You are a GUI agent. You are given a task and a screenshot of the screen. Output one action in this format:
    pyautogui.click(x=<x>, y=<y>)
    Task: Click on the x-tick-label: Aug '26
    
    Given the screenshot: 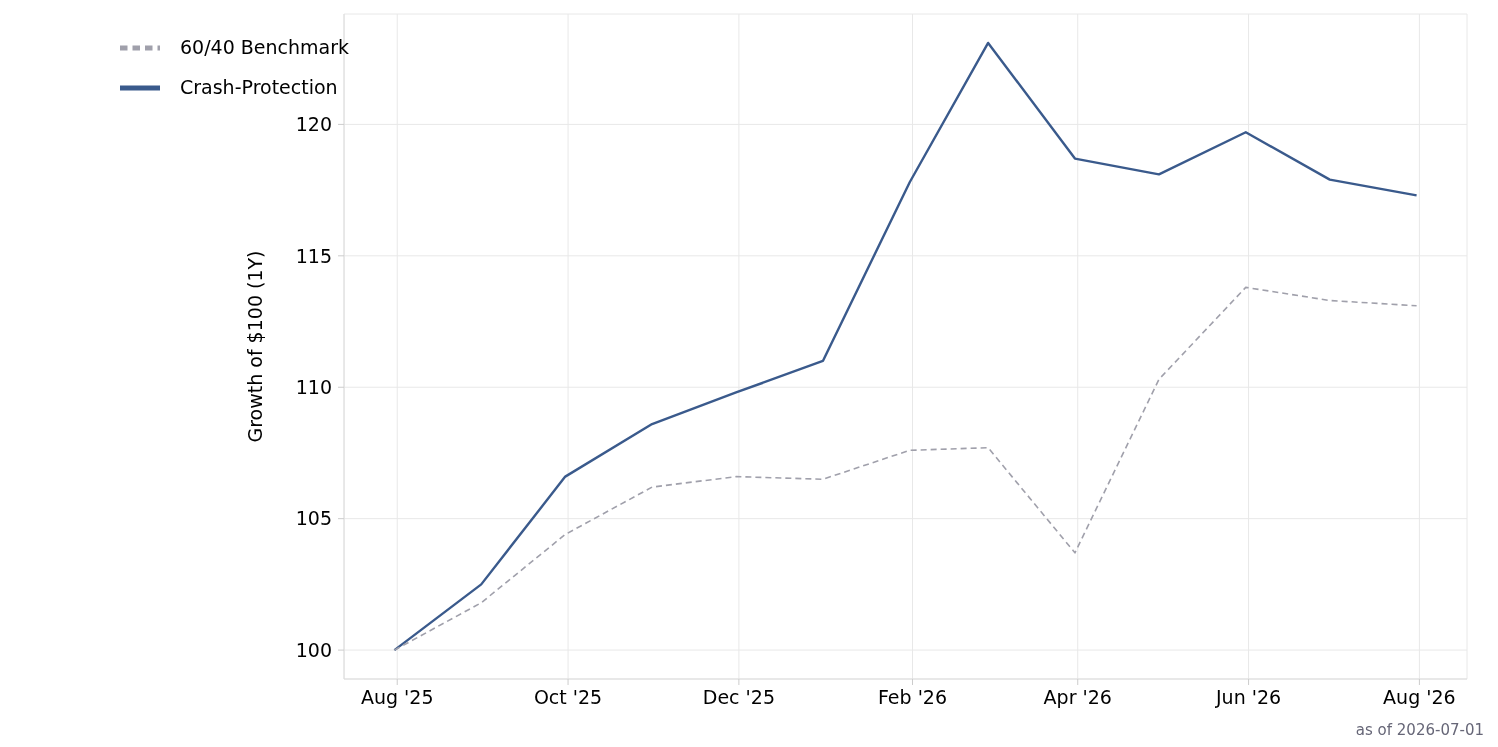 What is the action you would take?
    pyautogui.click(x=1419, y=697)
    